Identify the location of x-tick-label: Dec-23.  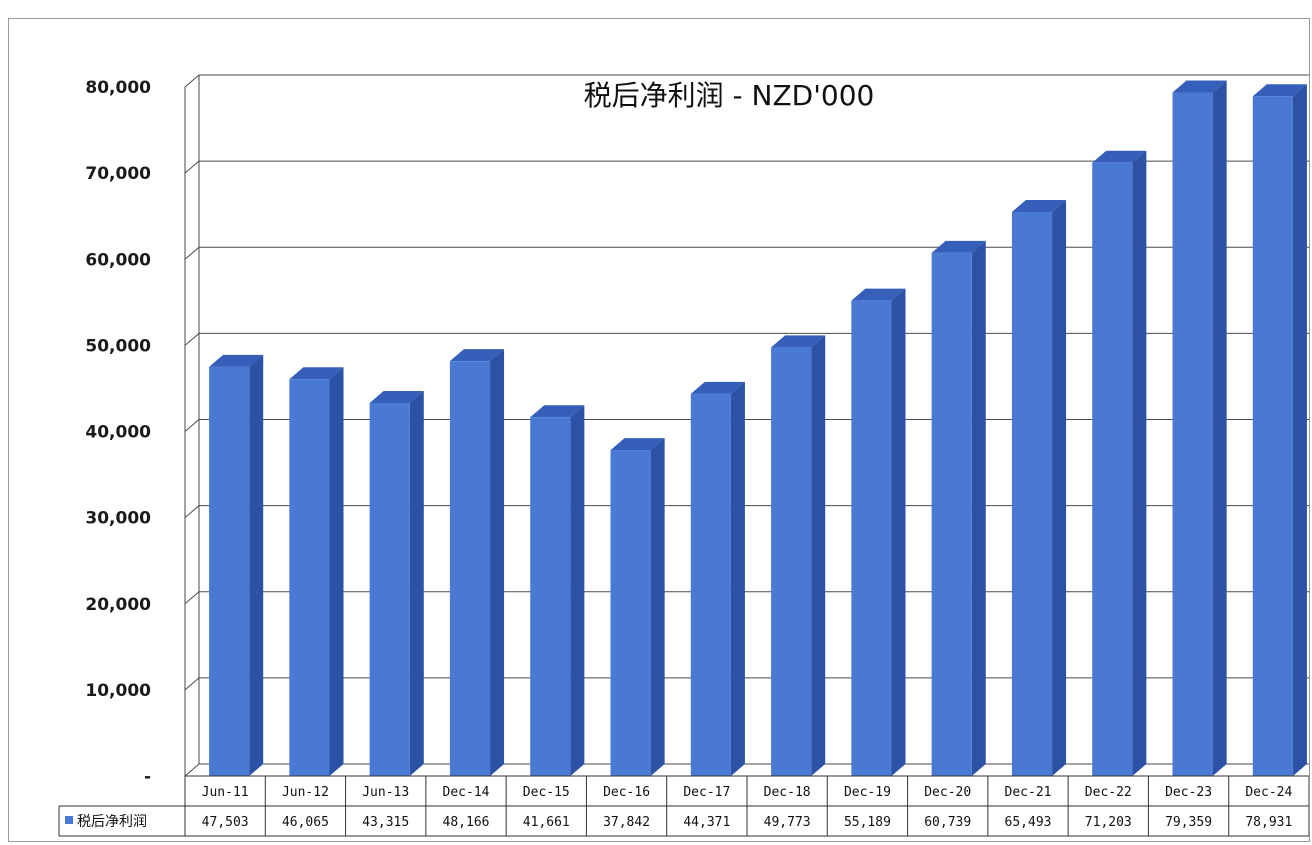
(1188, 792).